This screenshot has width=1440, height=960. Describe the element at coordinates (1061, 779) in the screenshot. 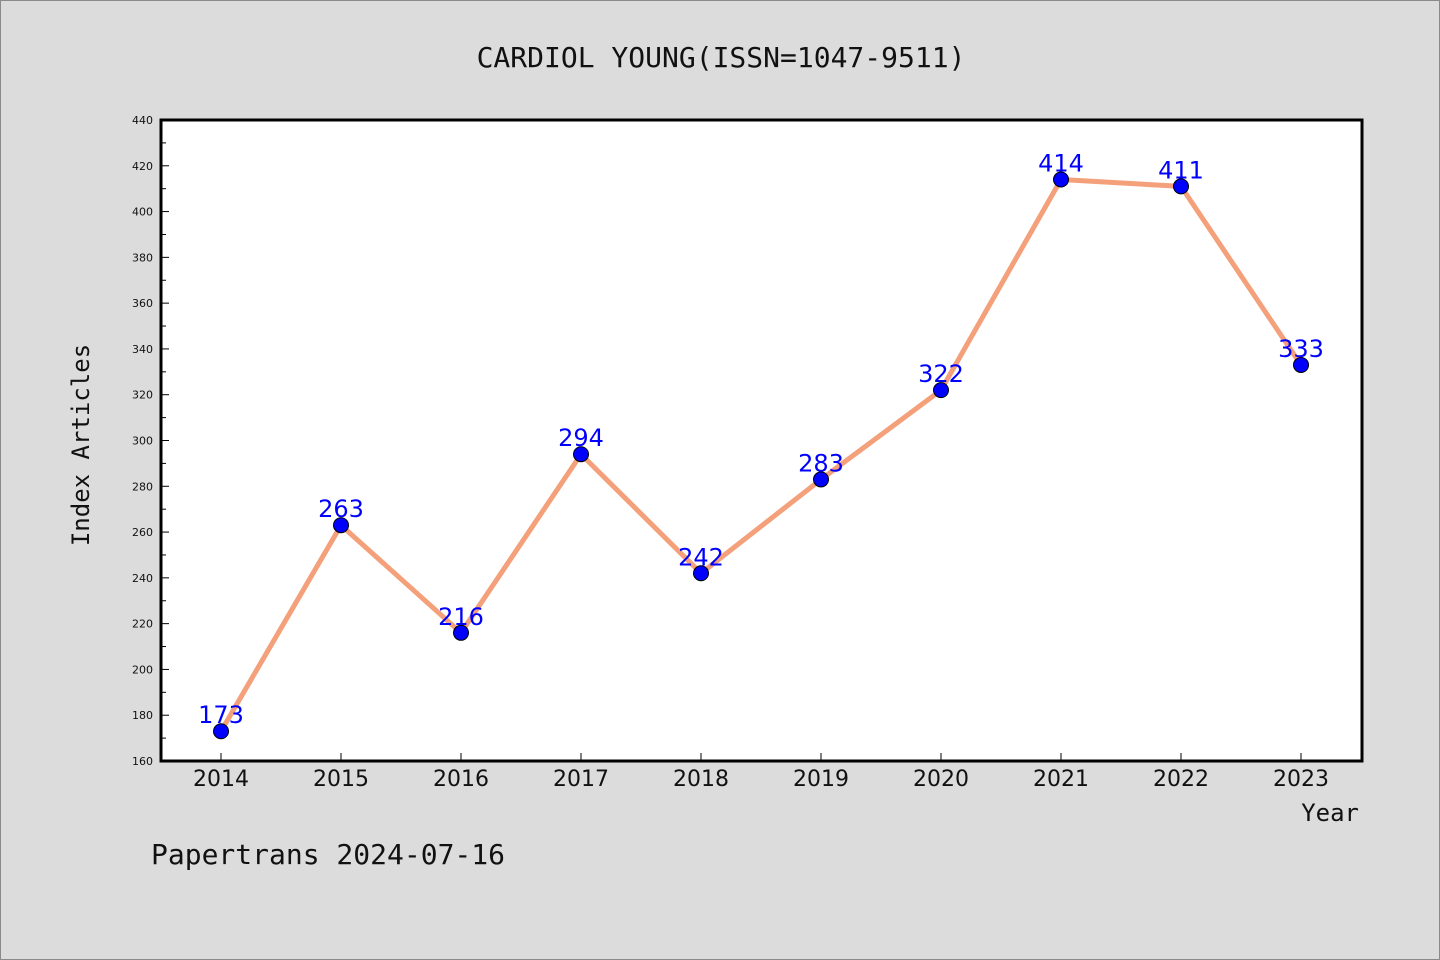

I see `x-tick-label: 2021` at that location.